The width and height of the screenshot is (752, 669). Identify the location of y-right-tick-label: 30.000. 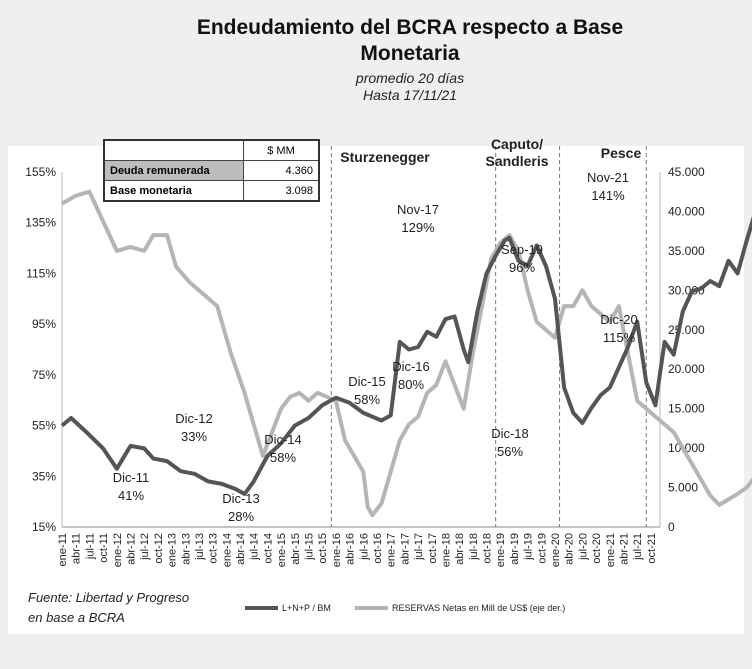
(686, 290).